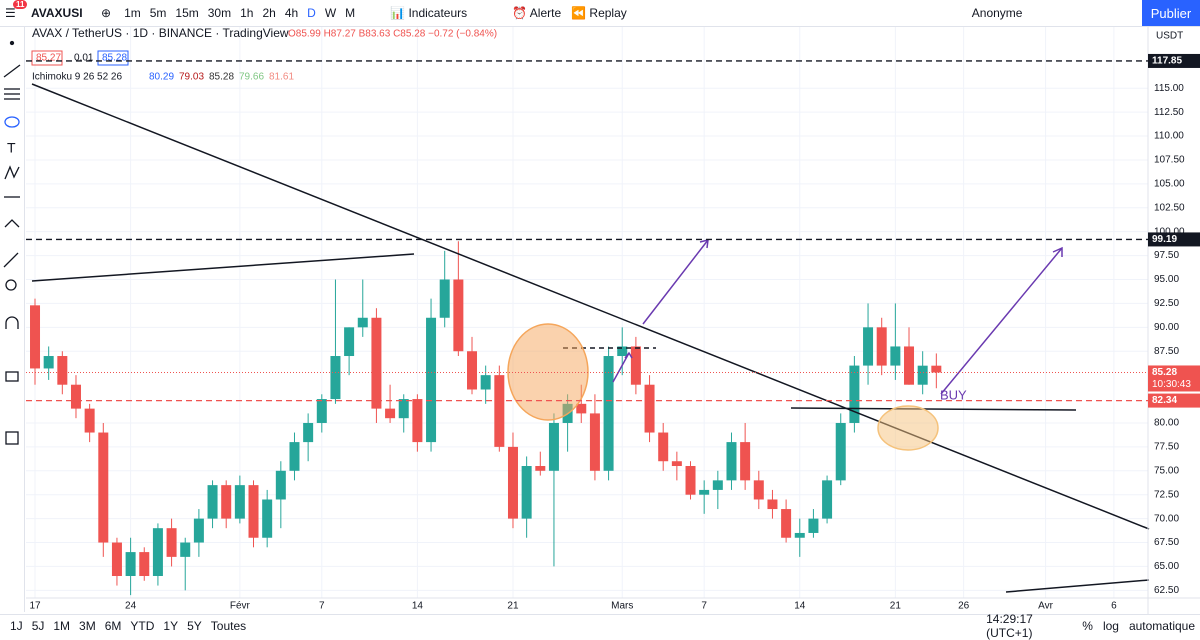 This screenshot has width=1200, height=640. I want to click on y-tick-label: 95.00, so click(1166, 279).